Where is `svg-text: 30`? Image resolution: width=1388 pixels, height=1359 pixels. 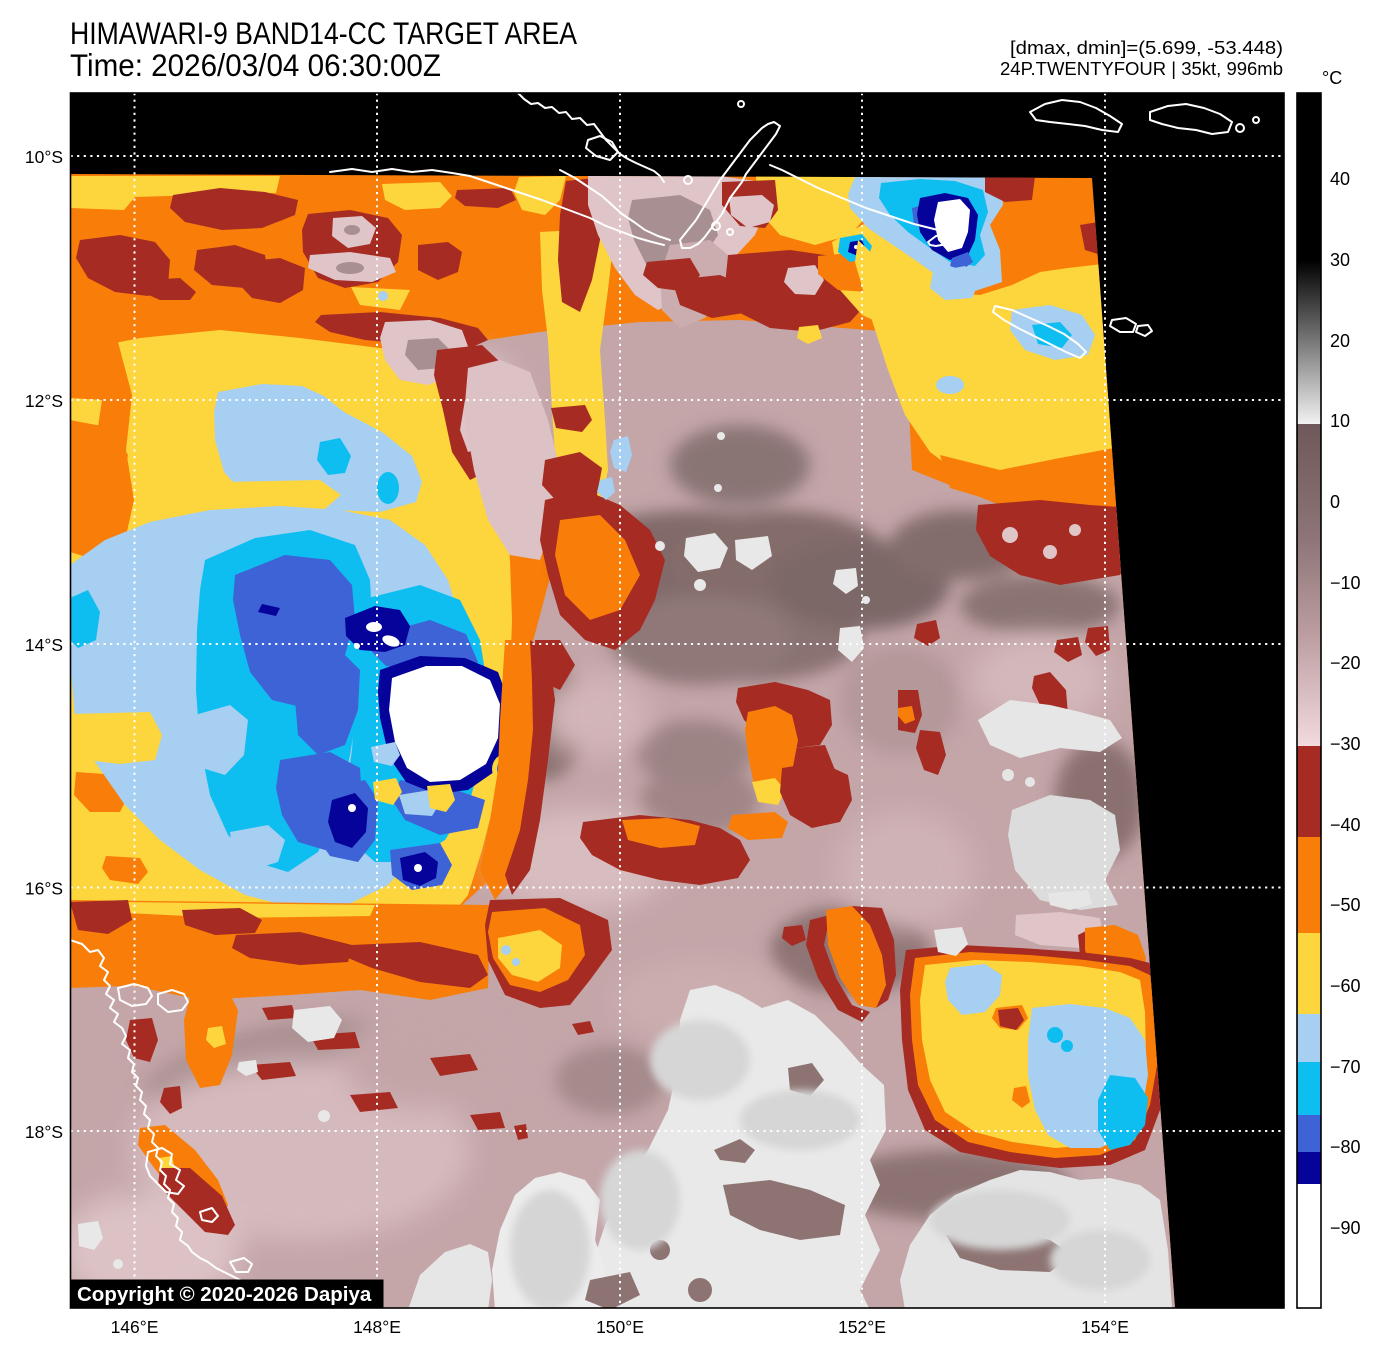
svg-text: 30 is located at coordinates (1340, 260).